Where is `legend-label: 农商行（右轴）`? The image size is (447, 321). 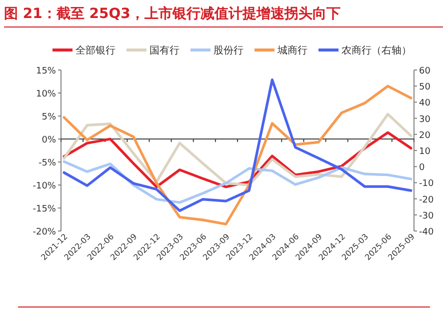
legend-label: 农商行（右轴） is located at coordinates (377, 50).